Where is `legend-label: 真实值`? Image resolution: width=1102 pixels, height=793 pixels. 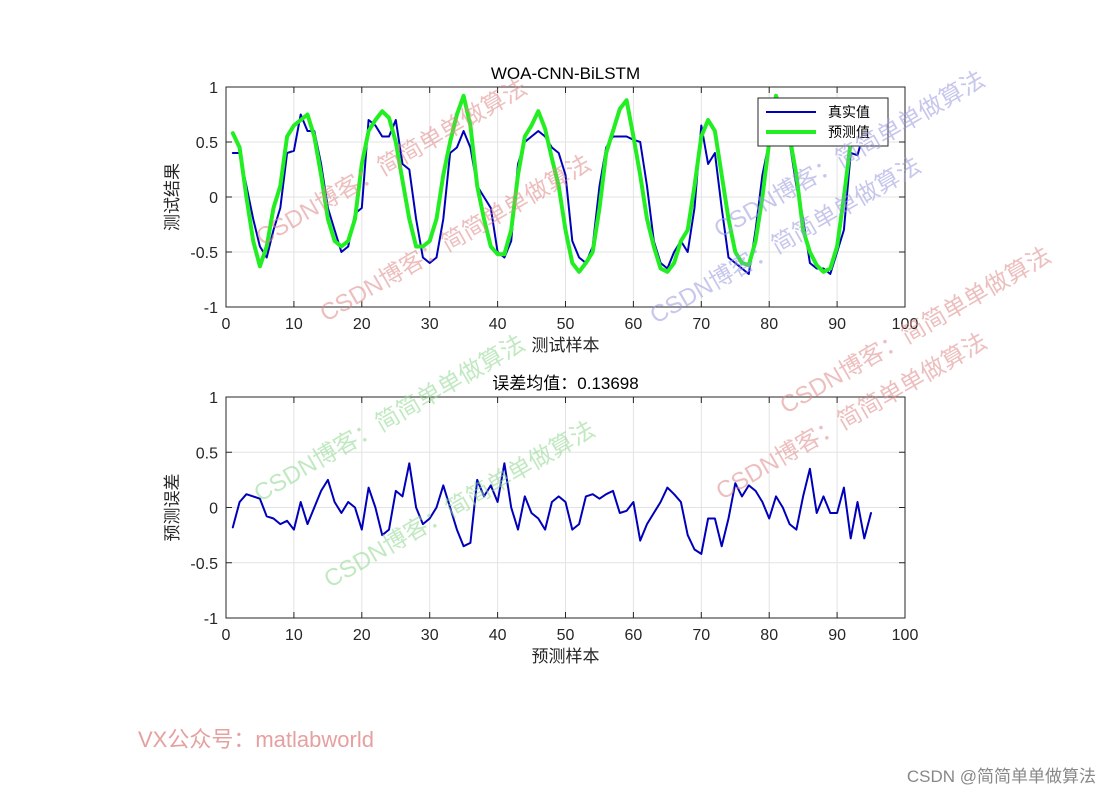
legend-label: 真实值 is located at coordinates (849, 113).